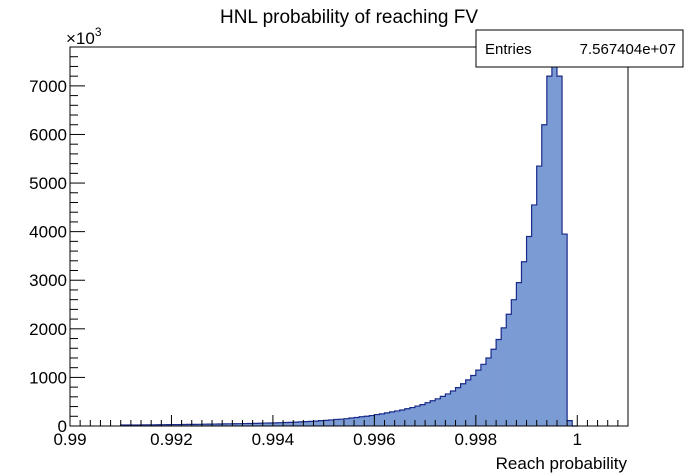 This screenshot has height=474, width=698. What do you see at coordinates (98, 32) in the screenshot?
I see `y-multiplier-exponent: 3` at bounding box center [98, 32].